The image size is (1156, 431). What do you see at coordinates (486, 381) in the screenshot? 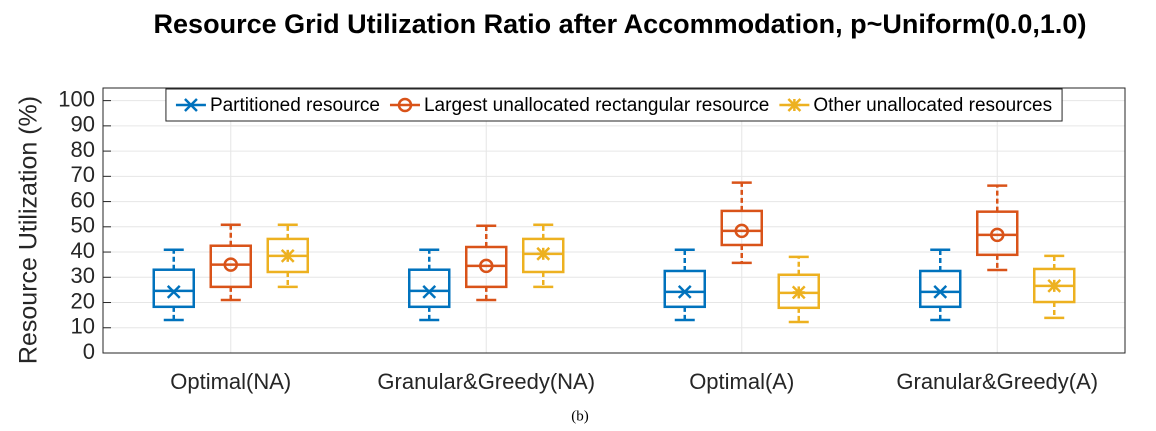
I see `x-tick-label: Granular&Greedy(NA)` at bounding box center [486, 381].